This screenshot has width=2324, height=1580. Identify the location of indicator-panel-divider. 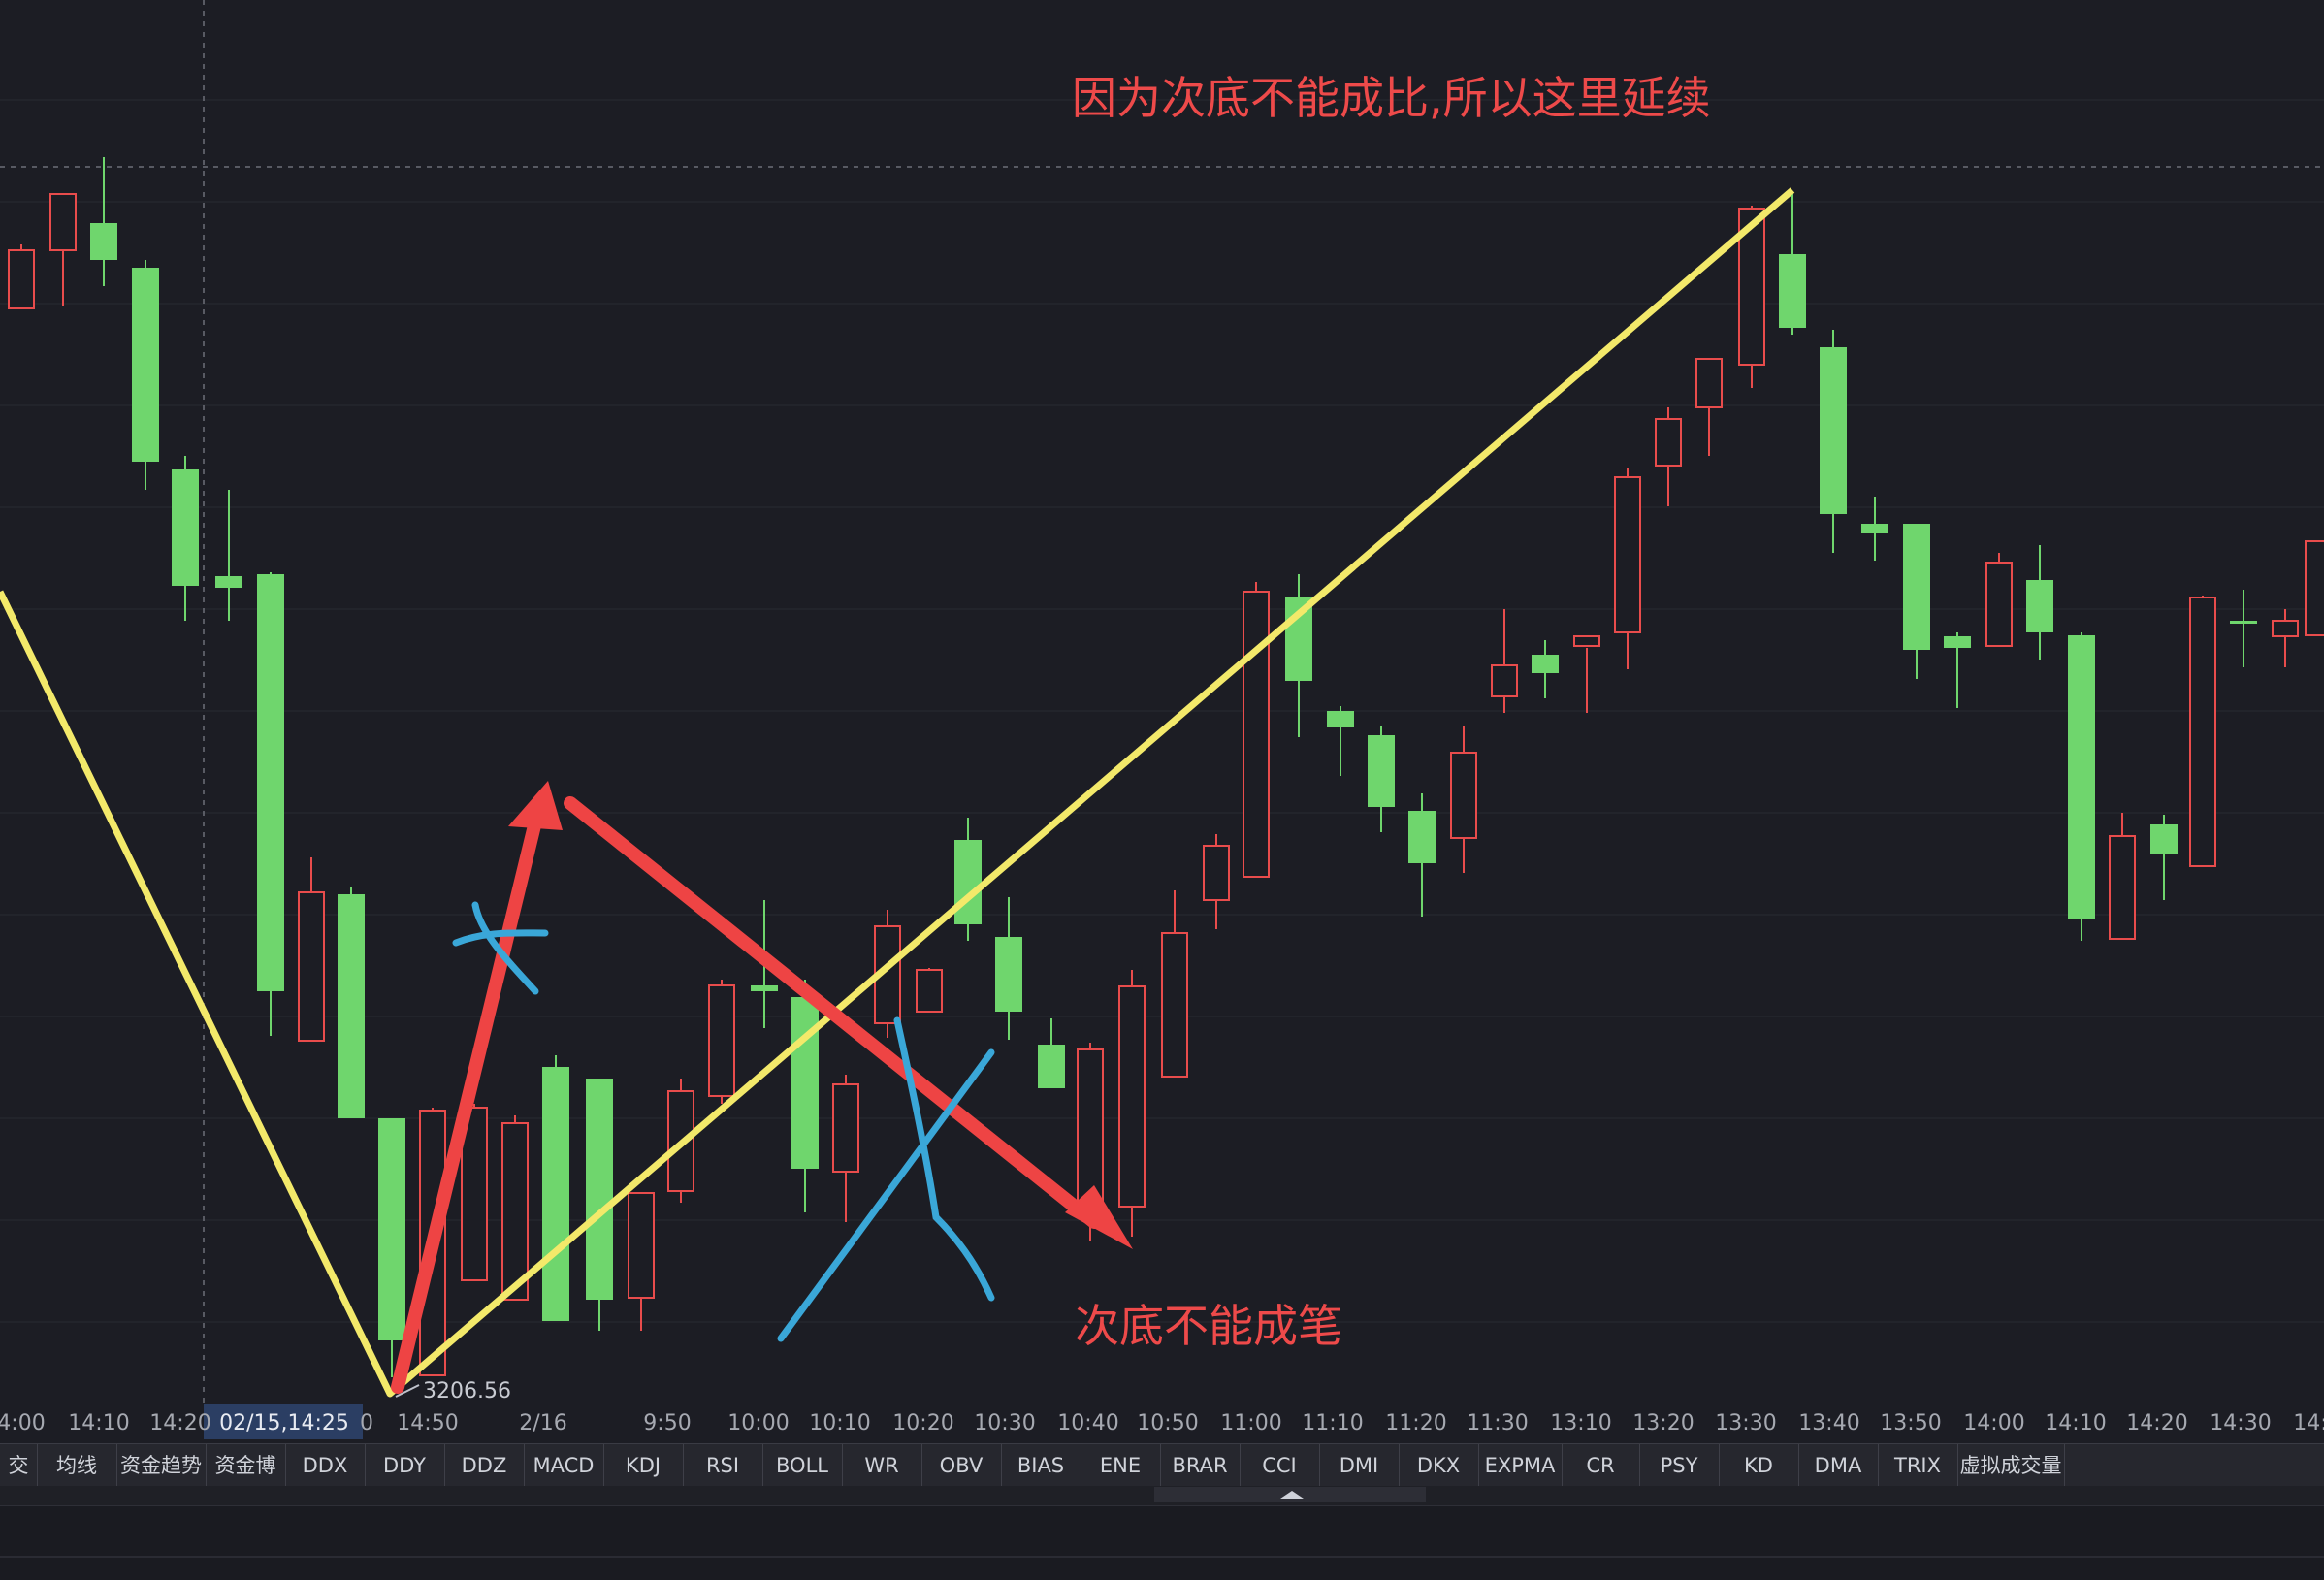
(1162, 1557).